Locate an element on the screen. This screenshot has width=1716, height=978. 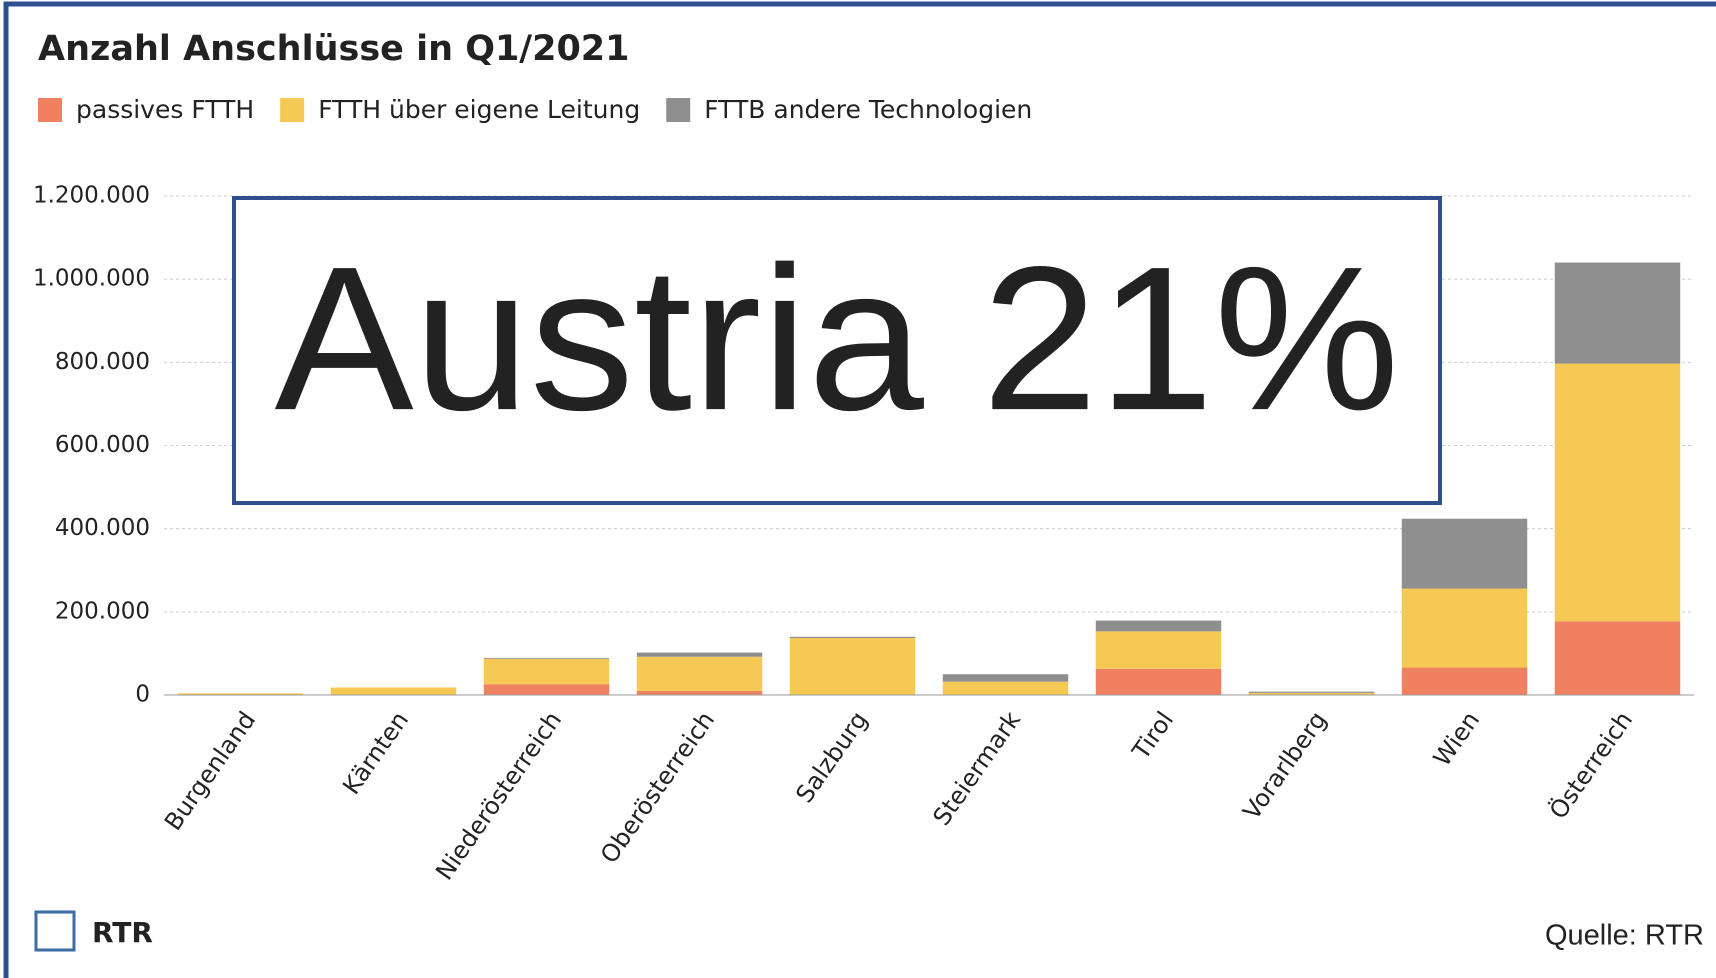
logo-icon is located at coordinates (55, 931).